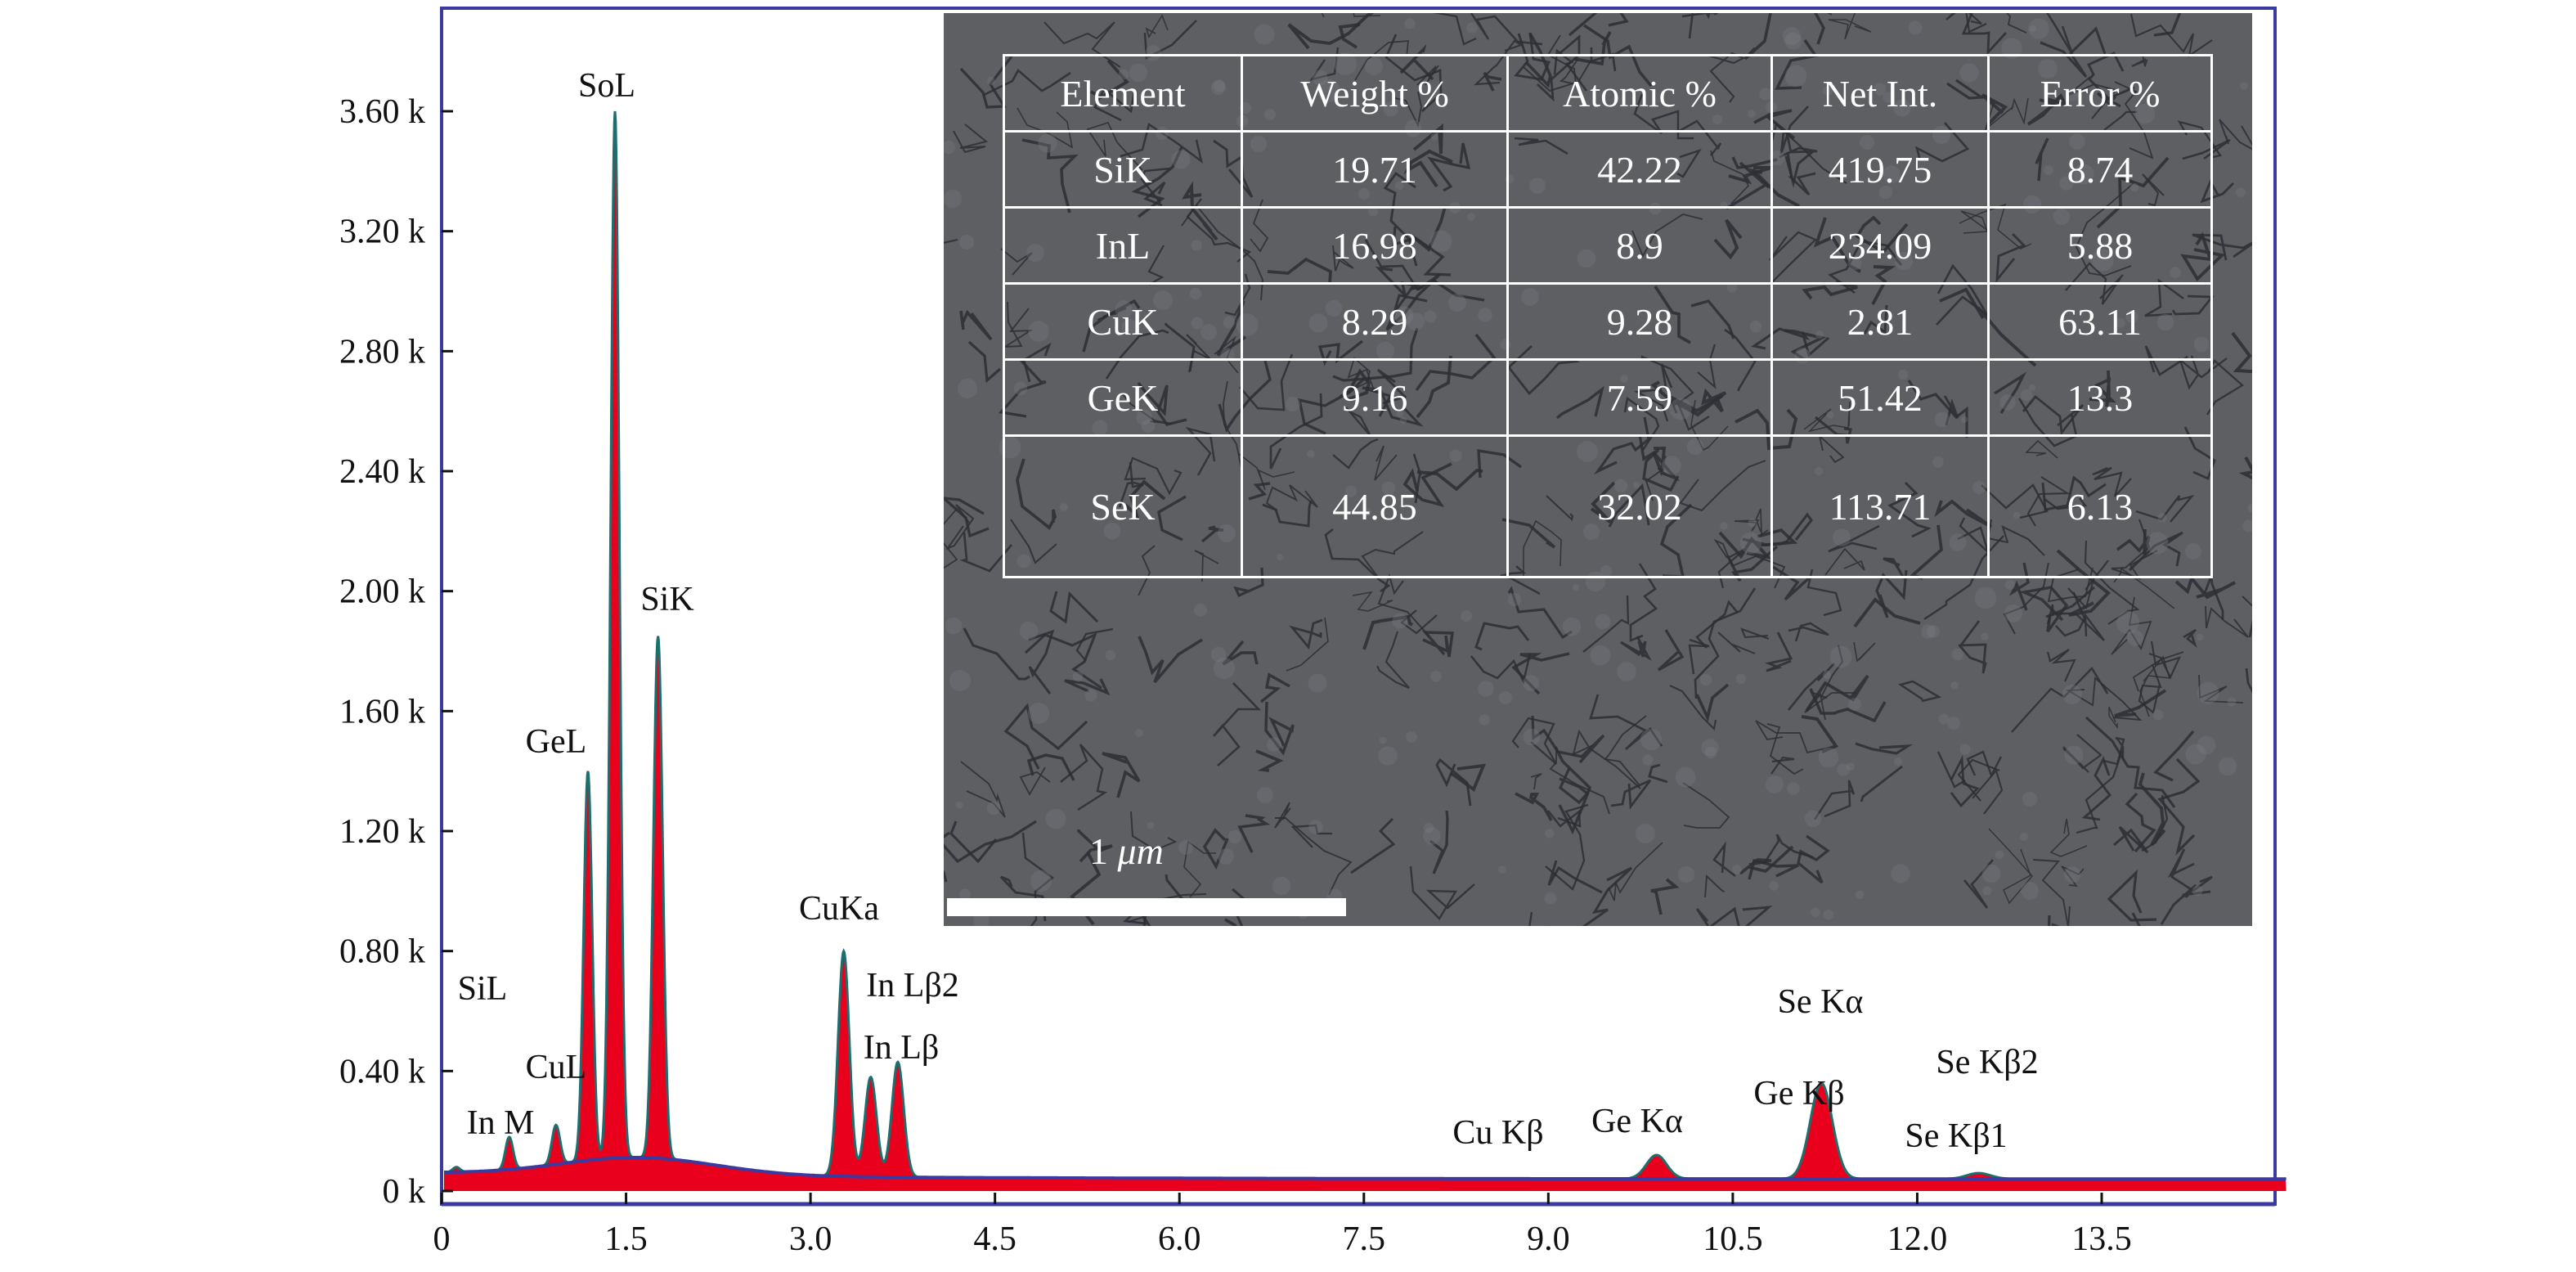  Describe the element at coordinates (501, 1123) in the screenshot. I see `peak-label: In M` at that location.